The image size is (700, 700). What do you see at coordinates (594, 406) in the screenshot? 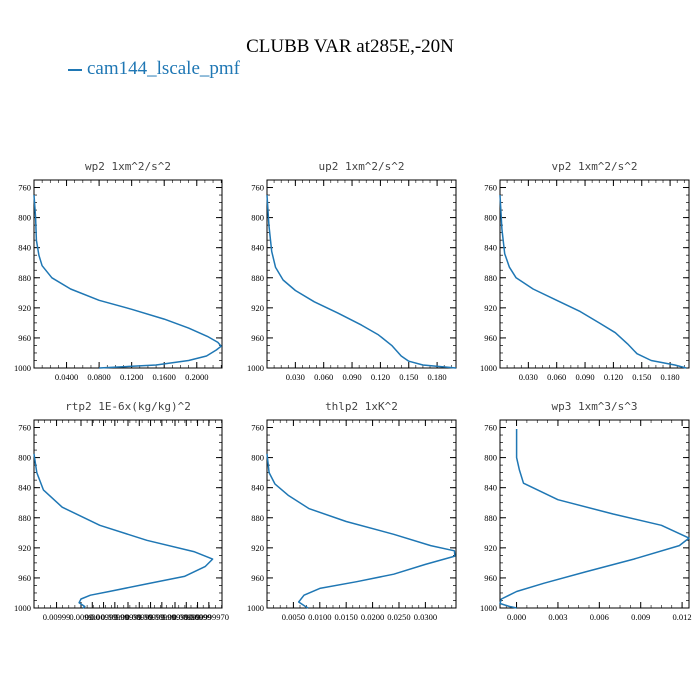
I see `panel-title: wp3 1xm^3/s^3` at bounding box center [594, 406].